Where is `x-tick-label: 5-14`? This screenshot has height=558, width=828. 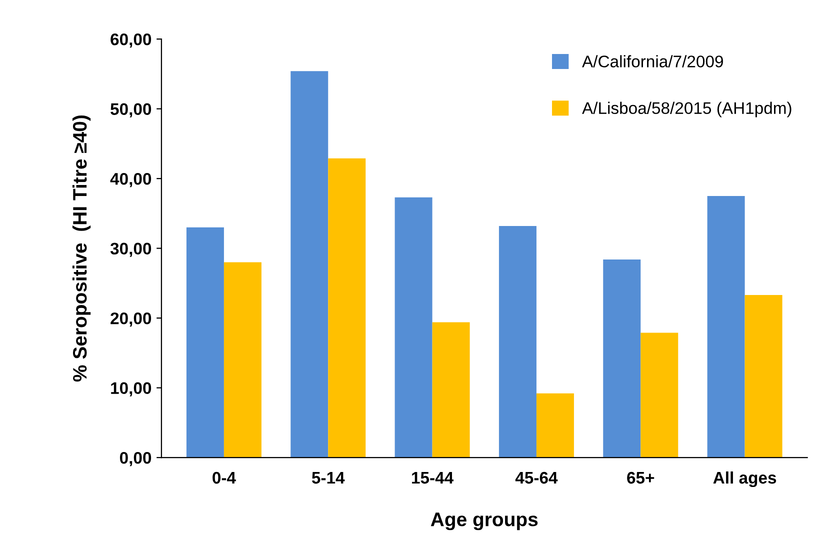 x-tick-label: 5-14 is located at coordinates (328, 478).